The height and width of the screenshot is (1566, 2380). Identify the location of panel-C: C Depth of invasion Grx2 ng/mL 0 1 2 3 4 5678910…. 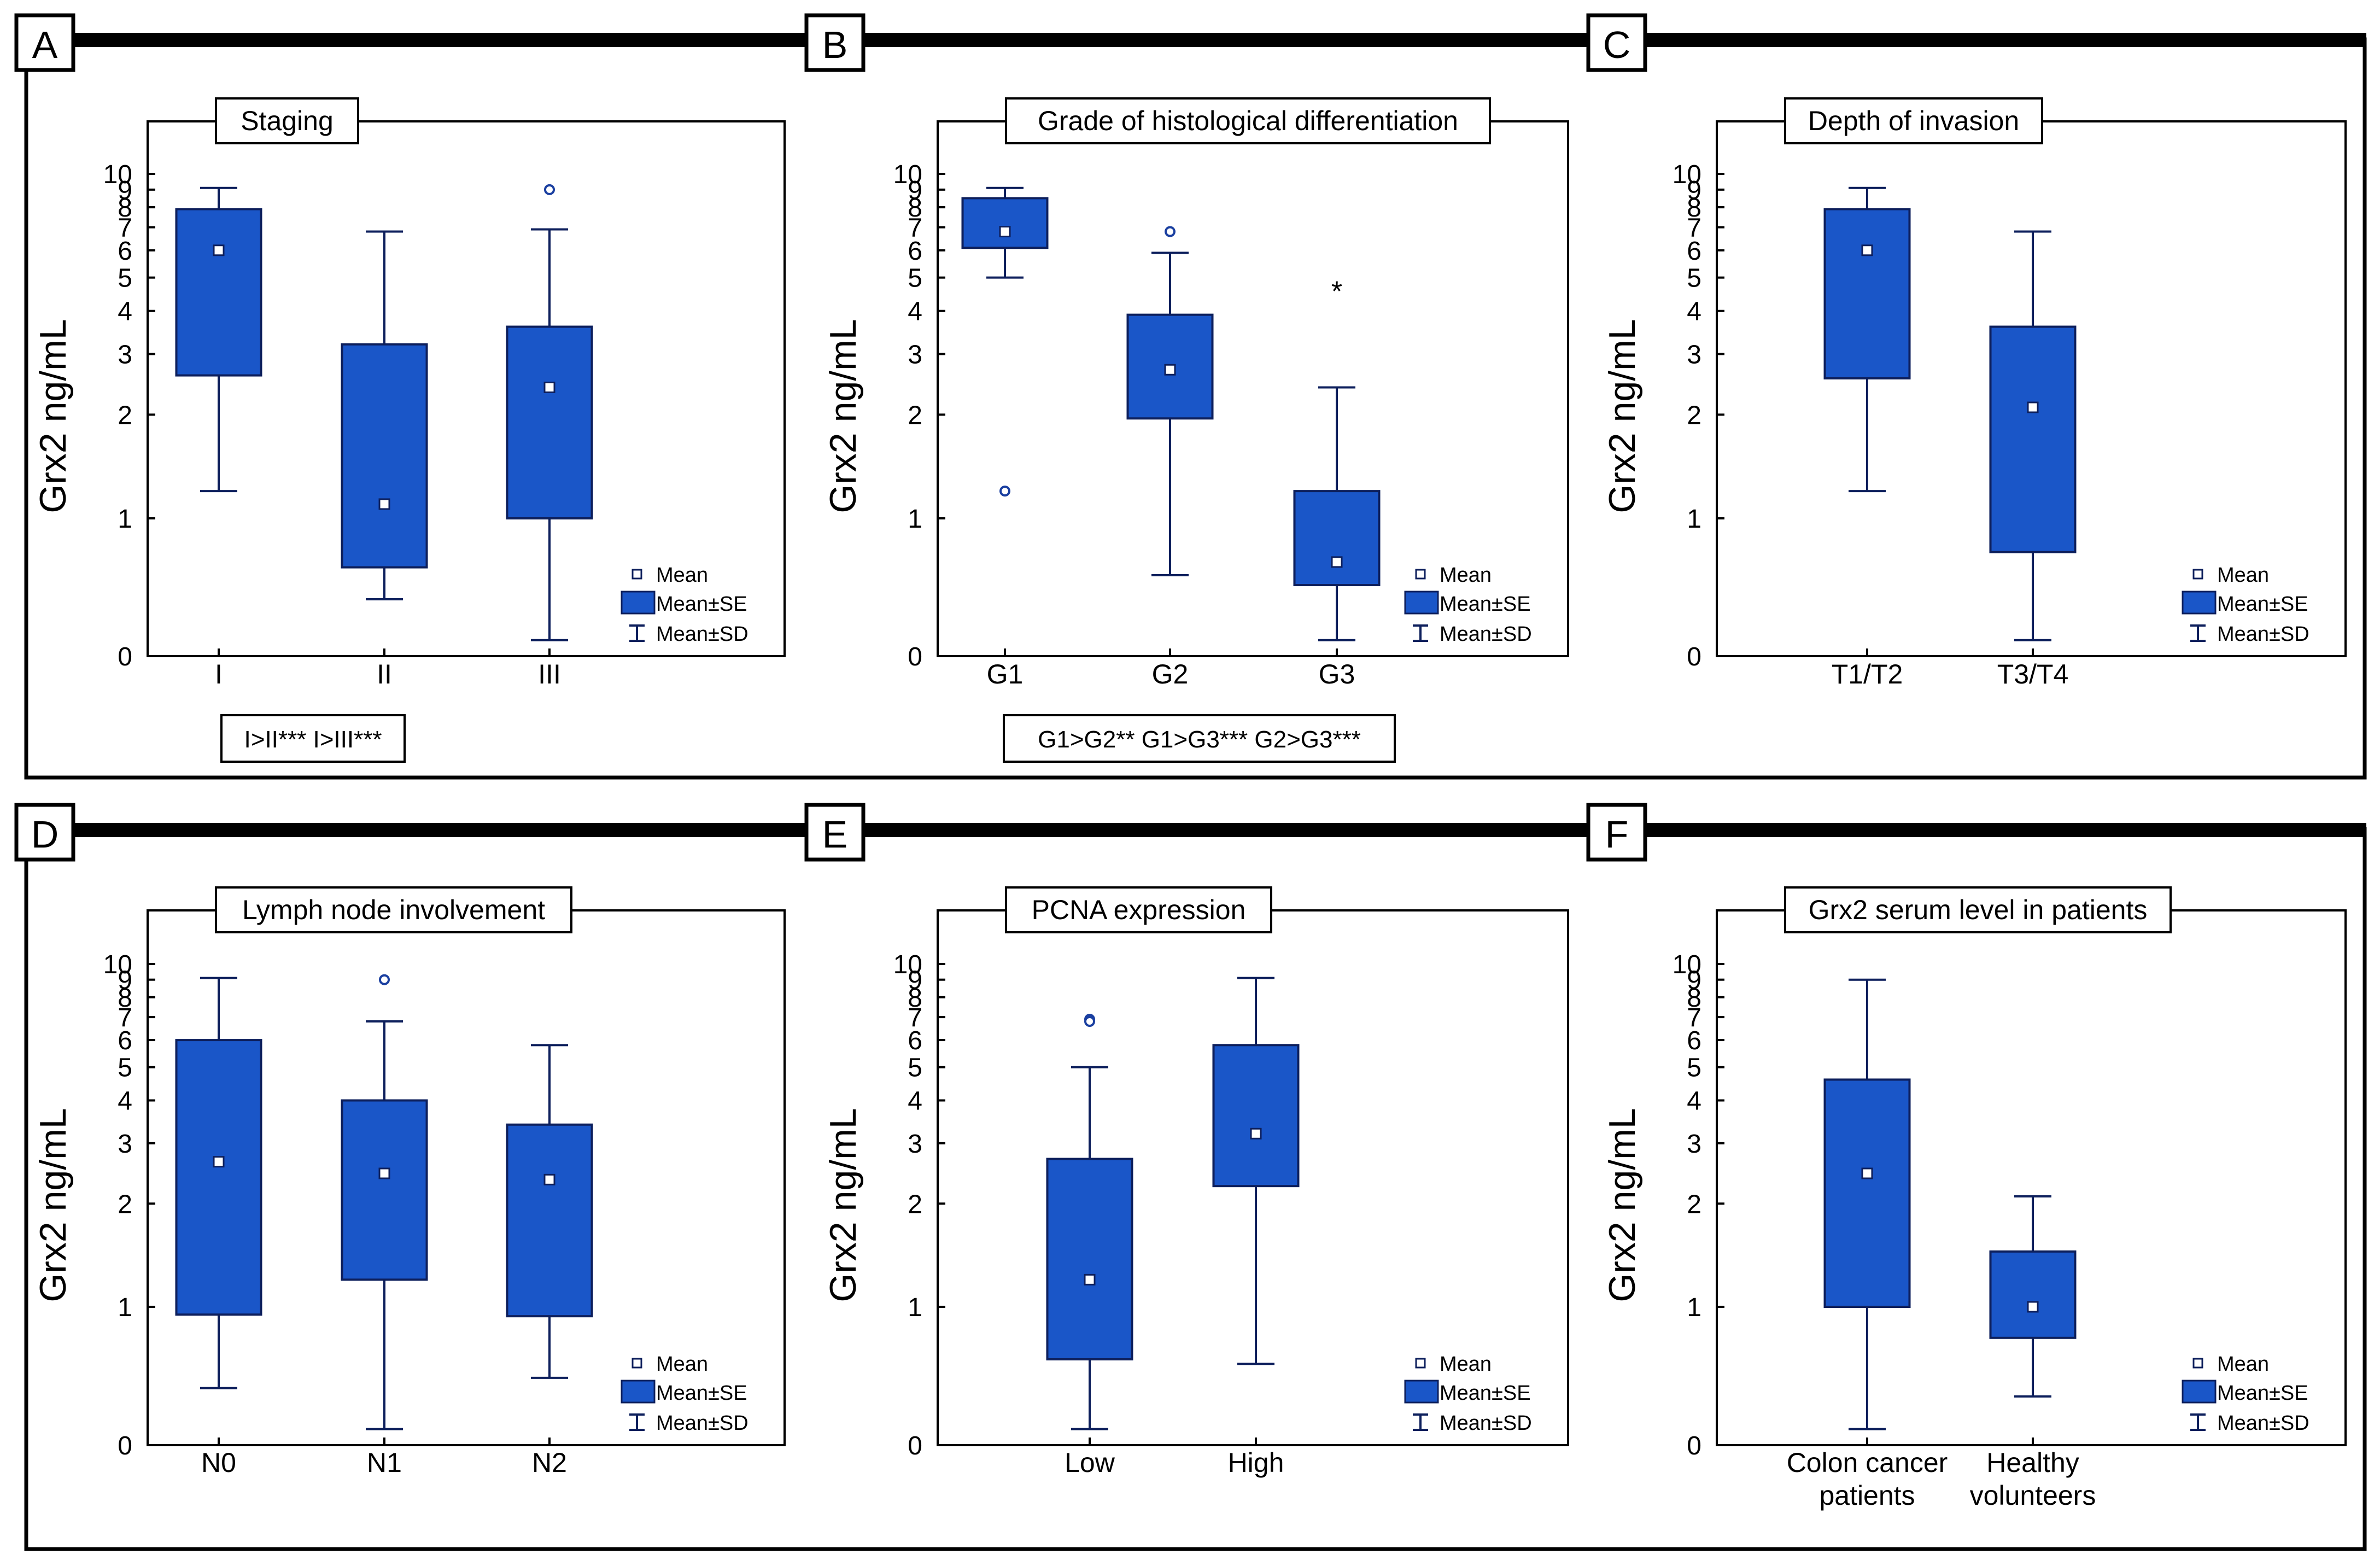
(1966, 351).